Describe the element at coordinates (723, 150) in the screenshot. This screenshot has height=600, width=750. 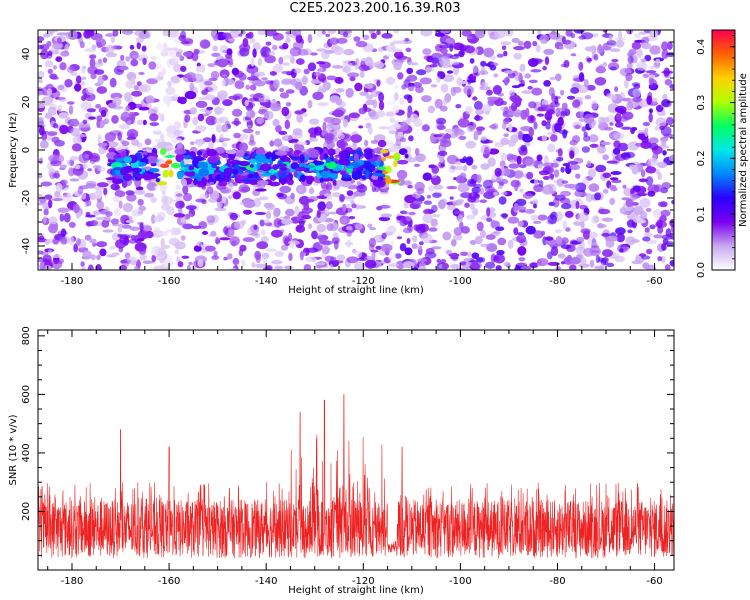
I see `colorbar-frame` at that location.